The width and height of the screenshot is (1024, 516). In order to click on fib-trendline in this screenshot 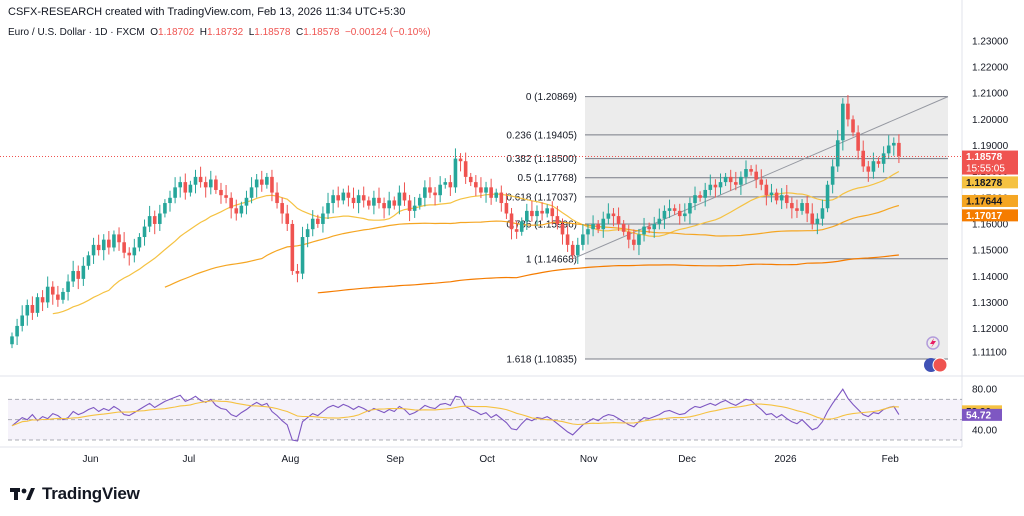, I will do `click(760, 178)`.